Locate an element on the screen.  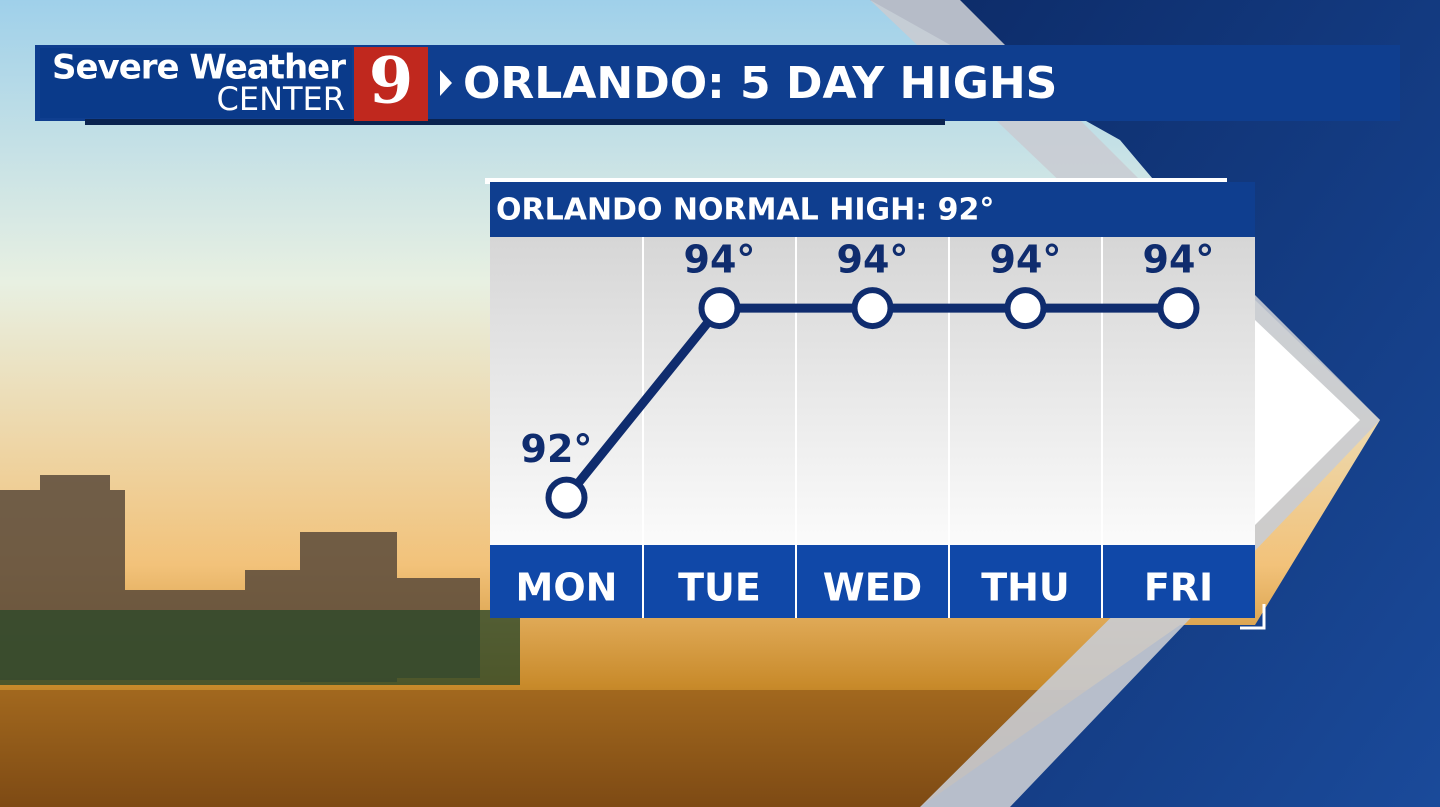
water is located at coordinates (550, 748).